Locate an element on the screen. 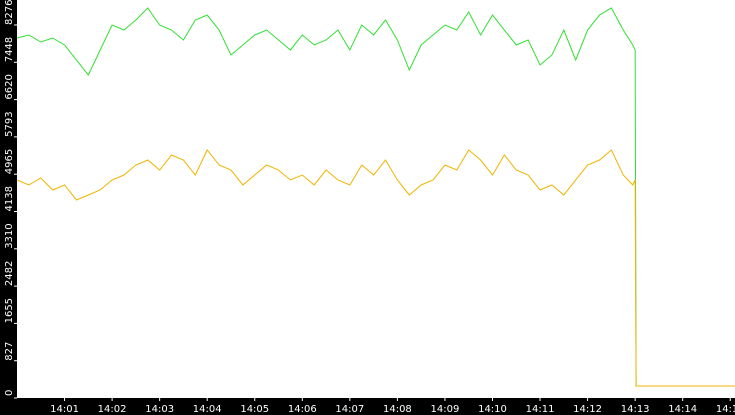  x-tick-label: 14:08 is located at coordinates (397, 409).